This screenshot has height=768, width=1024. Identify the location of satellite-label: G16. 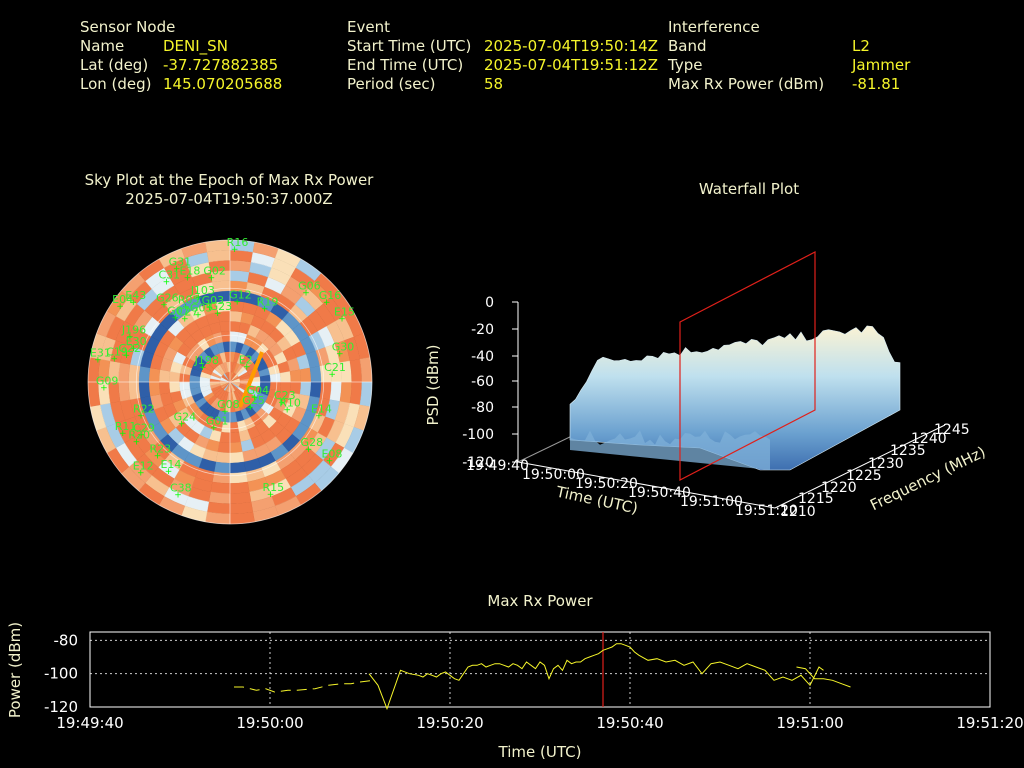
(330, 295).